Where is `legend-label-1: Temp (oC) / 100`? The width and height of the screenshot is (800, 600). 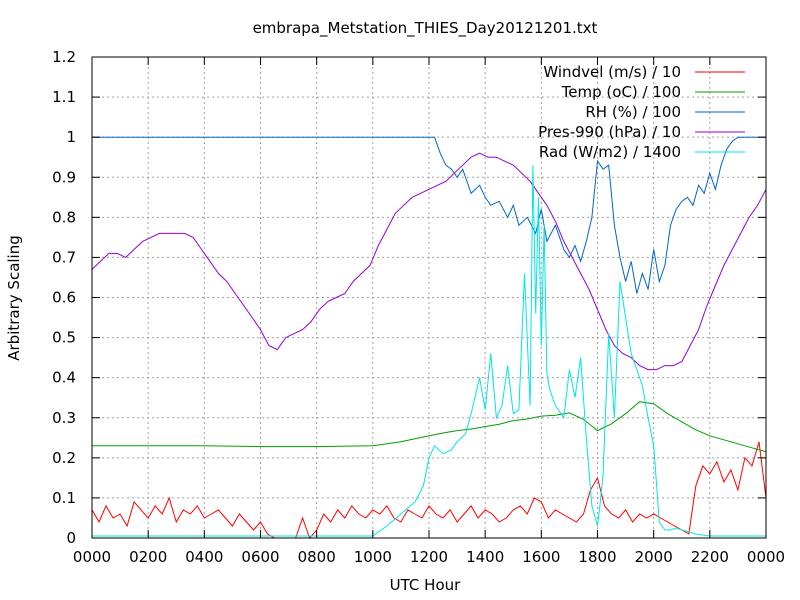 legend-label-1: Temp (oC) / 100 is located at coordinates (621, 92).